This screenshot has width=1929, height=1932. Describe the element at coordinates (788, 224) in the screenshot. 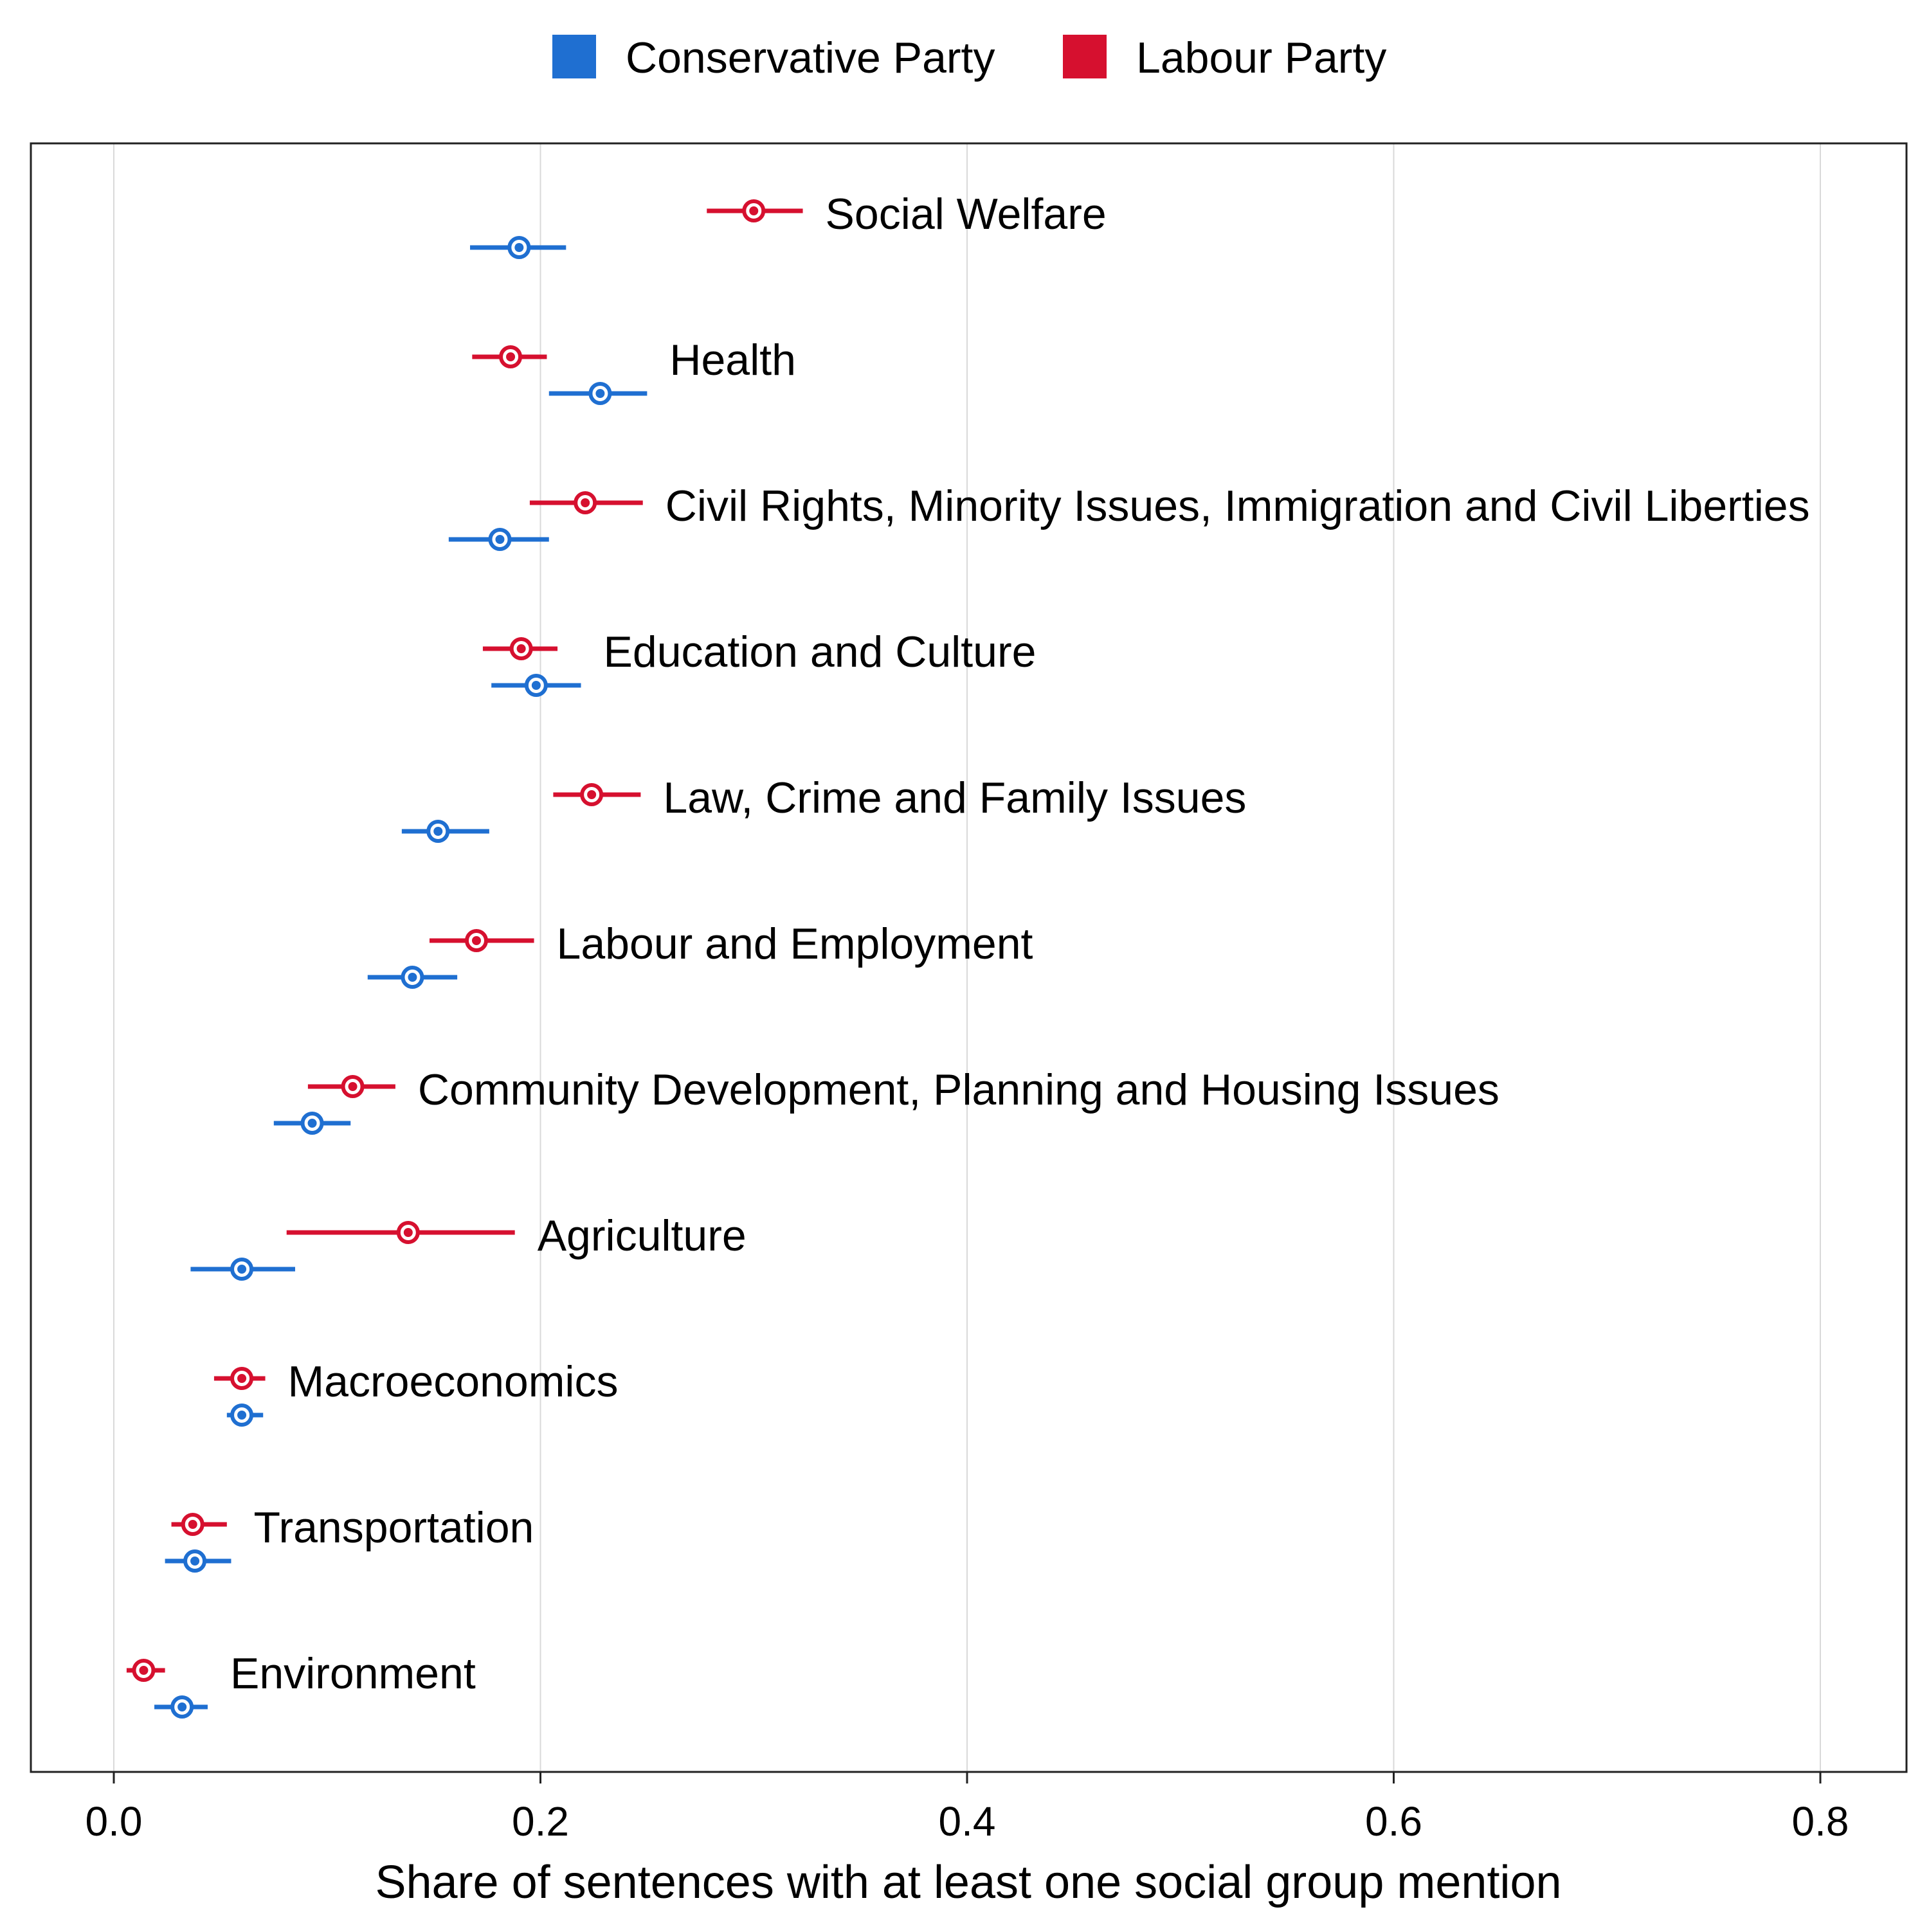

I see `category-group: Social Welfare` at that location.